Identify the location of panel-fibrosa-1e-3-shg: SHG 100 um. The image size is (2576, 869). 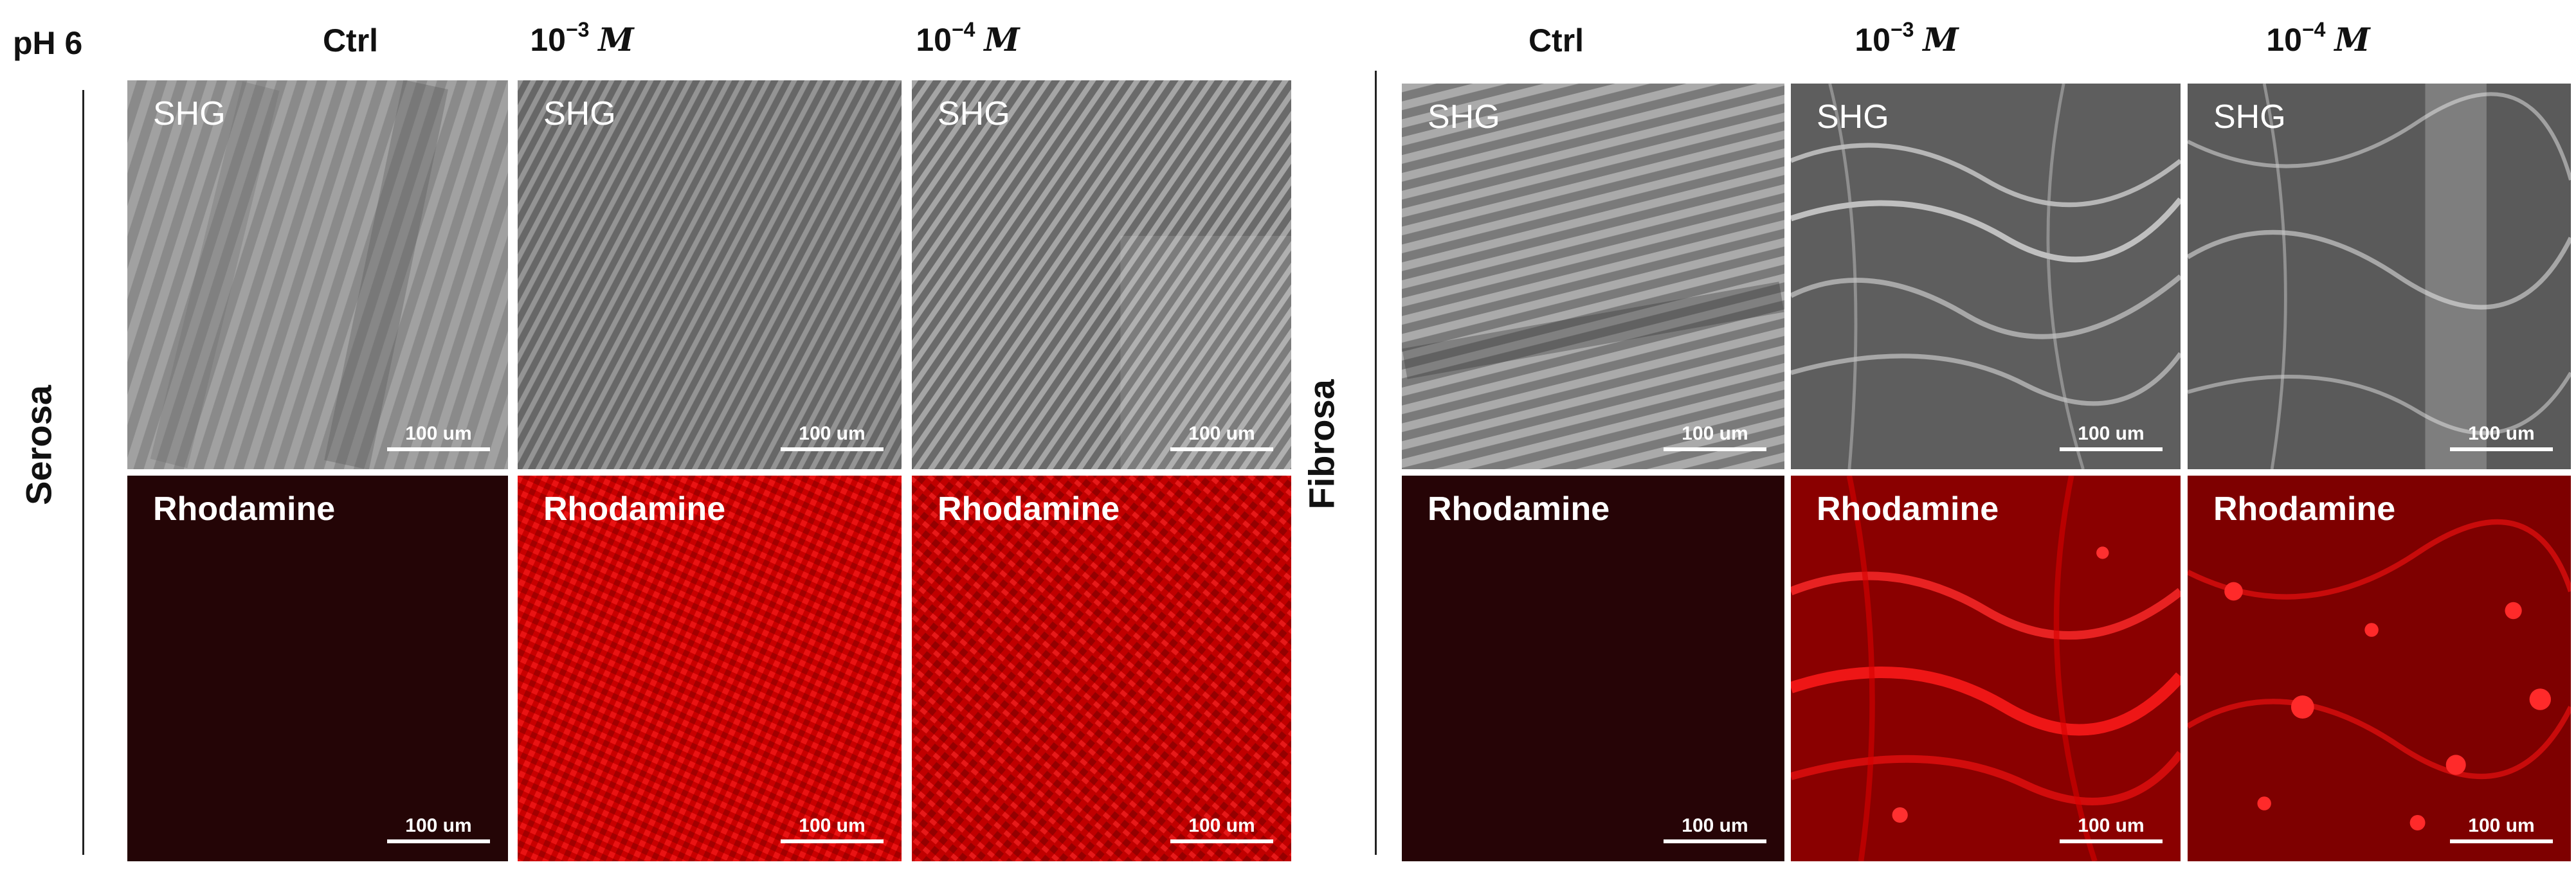
(1986, 276).